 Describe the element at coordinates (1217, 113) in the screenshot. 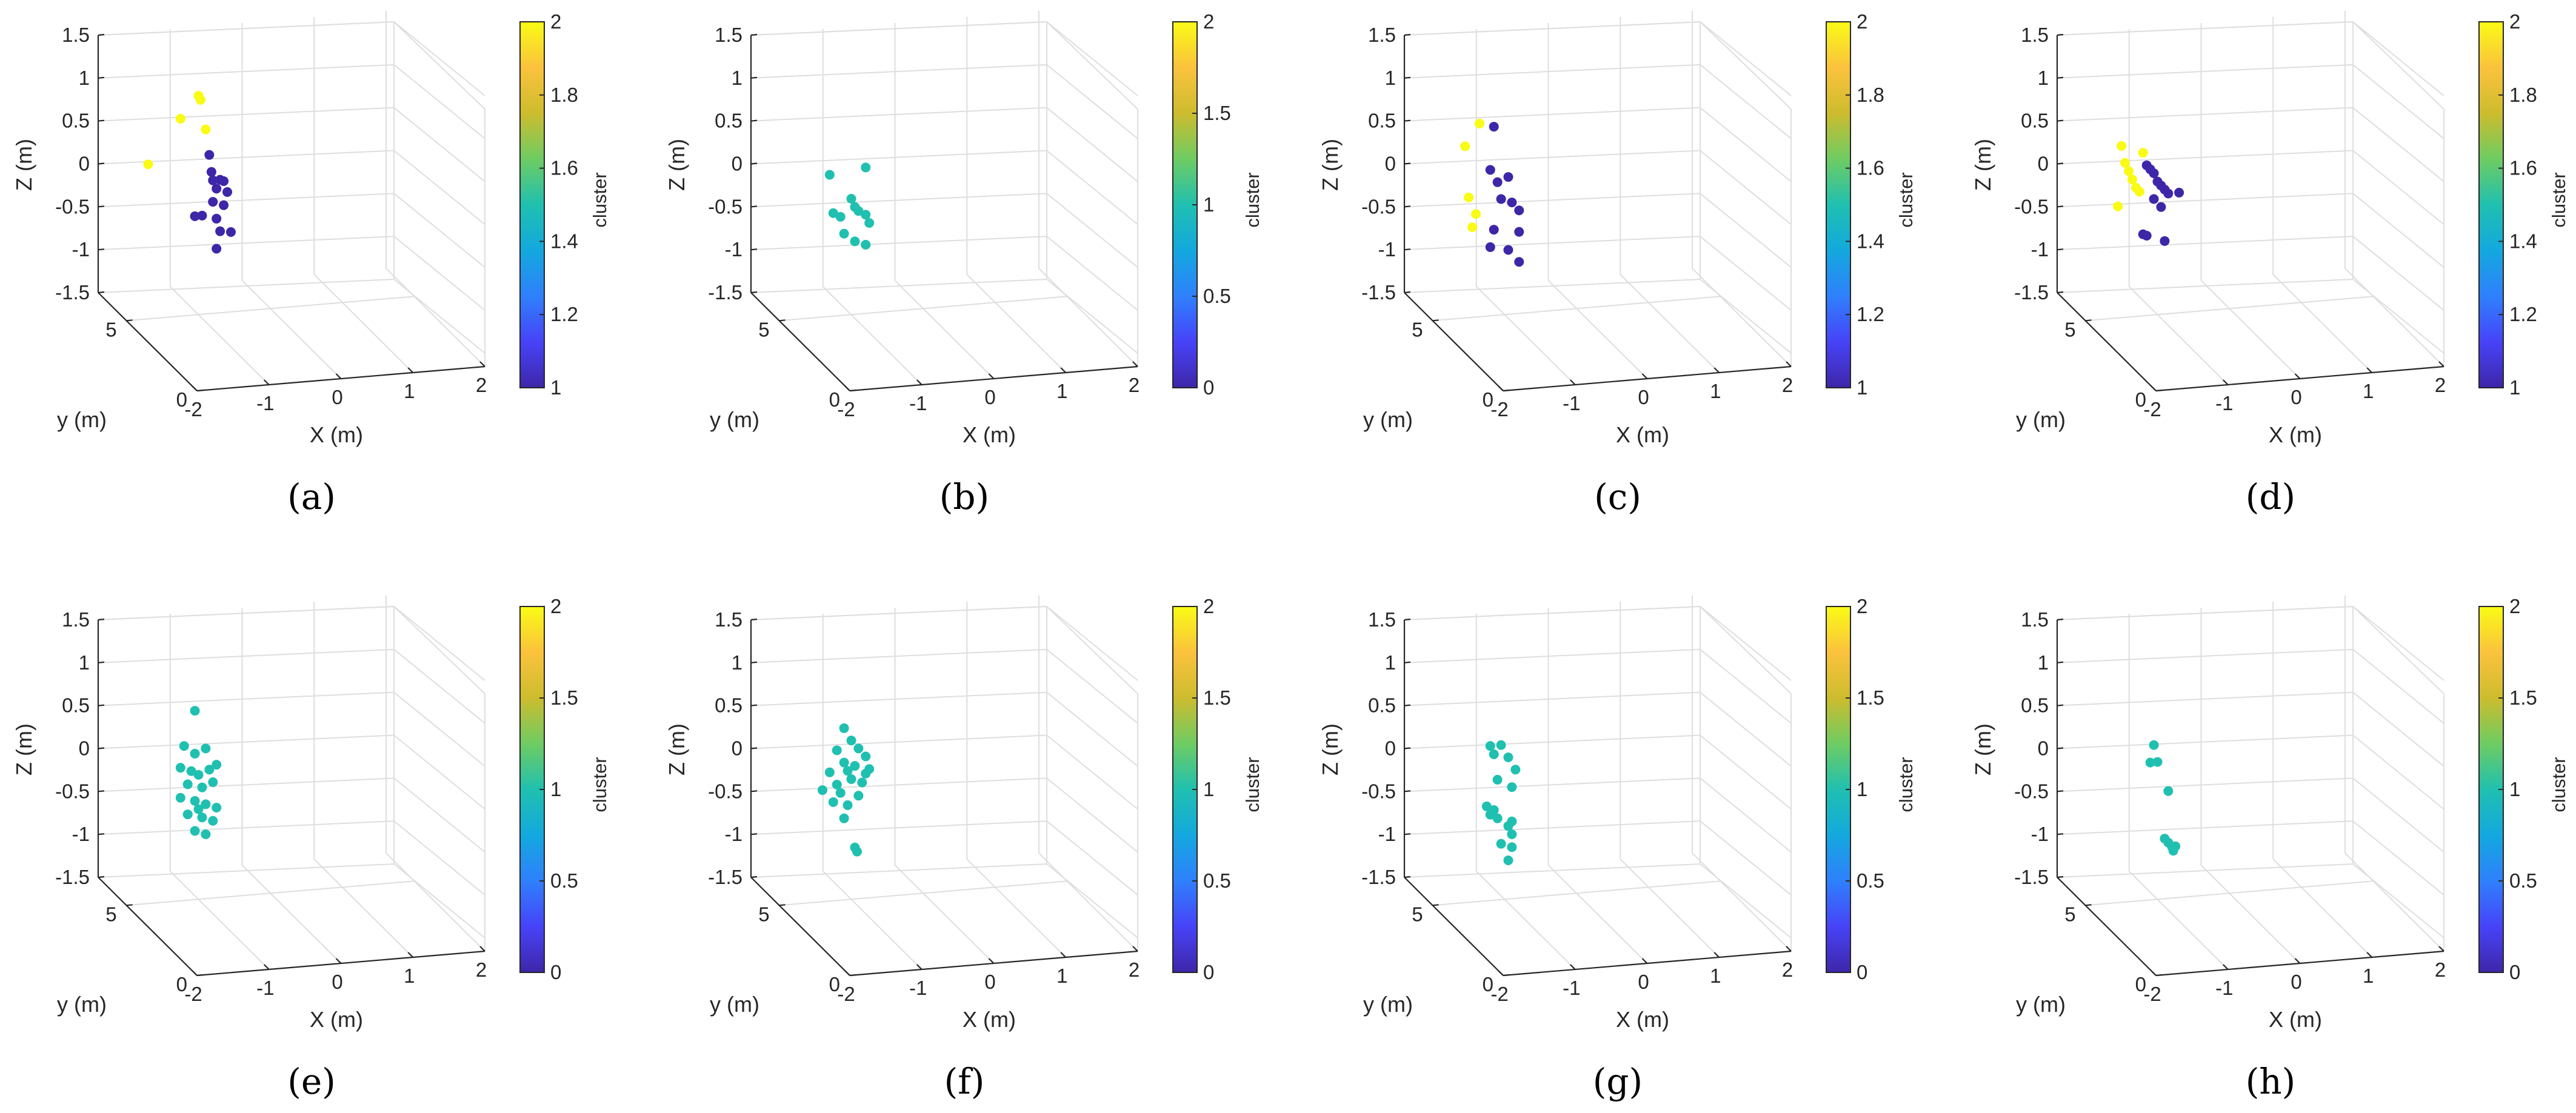

I see `colorbar-tick-label: 1.5` at that location.